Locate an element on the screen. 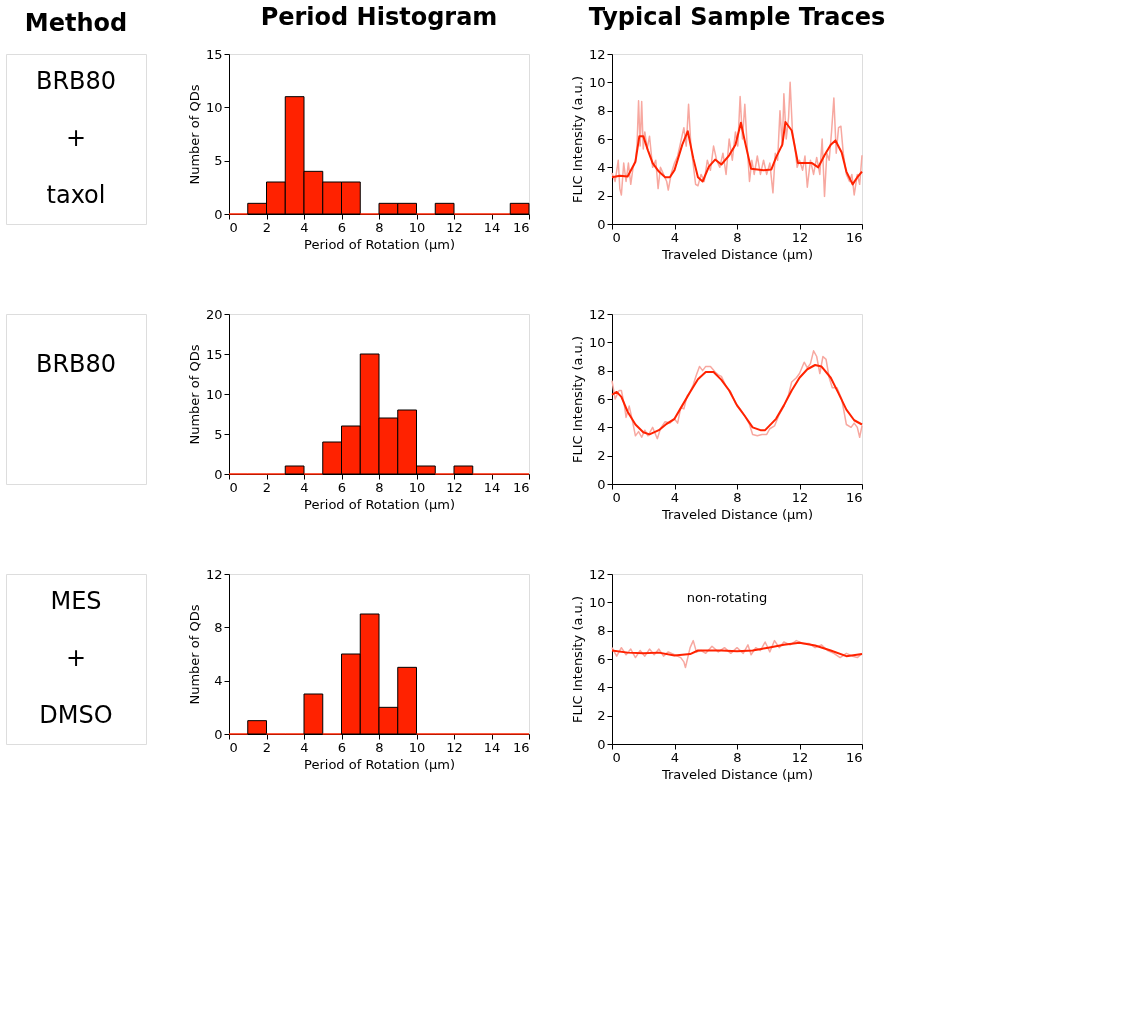 The width and height of the screenshot is (1138, 1034). text: Method is located at coordinates (76, 23).